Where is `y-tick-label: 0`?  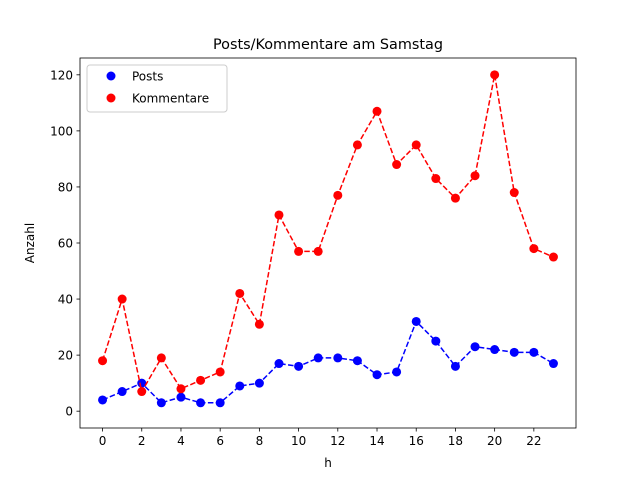 y-tick-label: 0 is located at coordinates (69, 412).